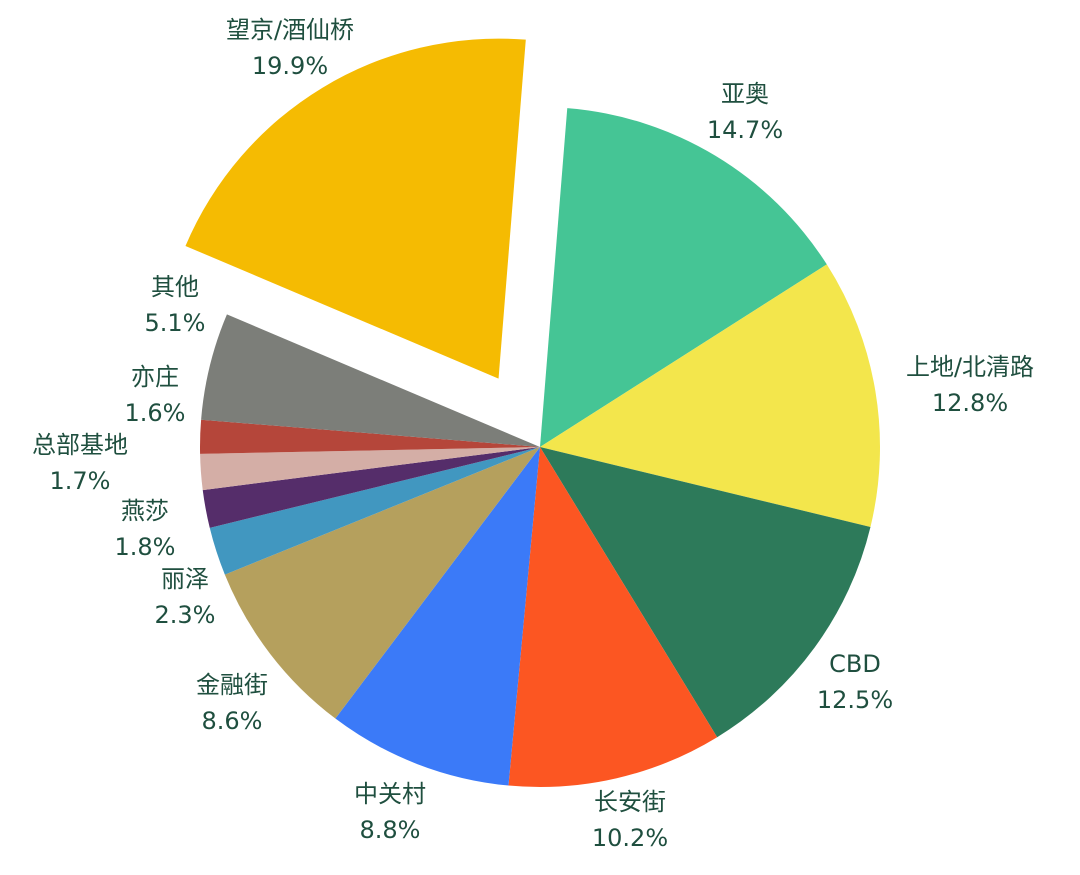  Describe the element at coordinates (855, 664) in the screenshot. I see `slice-label: CBD` at that location.